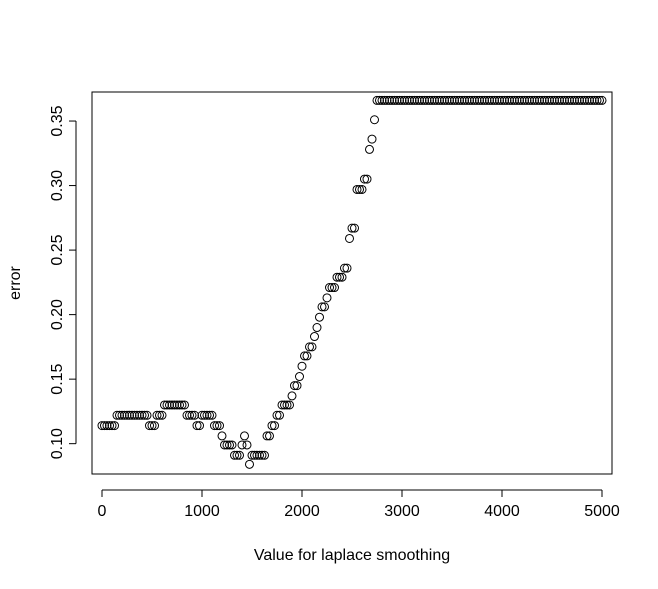 The image size is (658, 589). I want to click on x-tick-label: 1000, so click(202, 511).